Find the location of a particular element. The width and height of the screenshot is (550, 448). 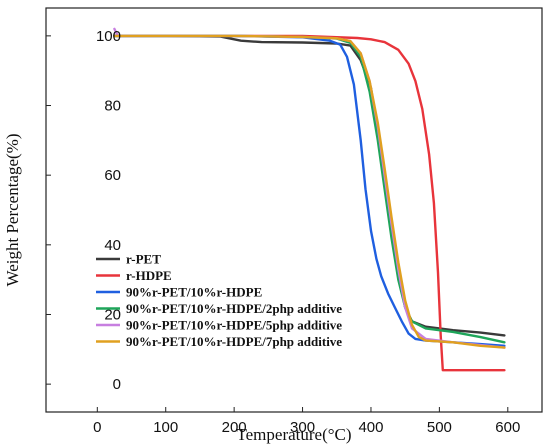

legend-label: r-PET is located at coordinates (143, 259).